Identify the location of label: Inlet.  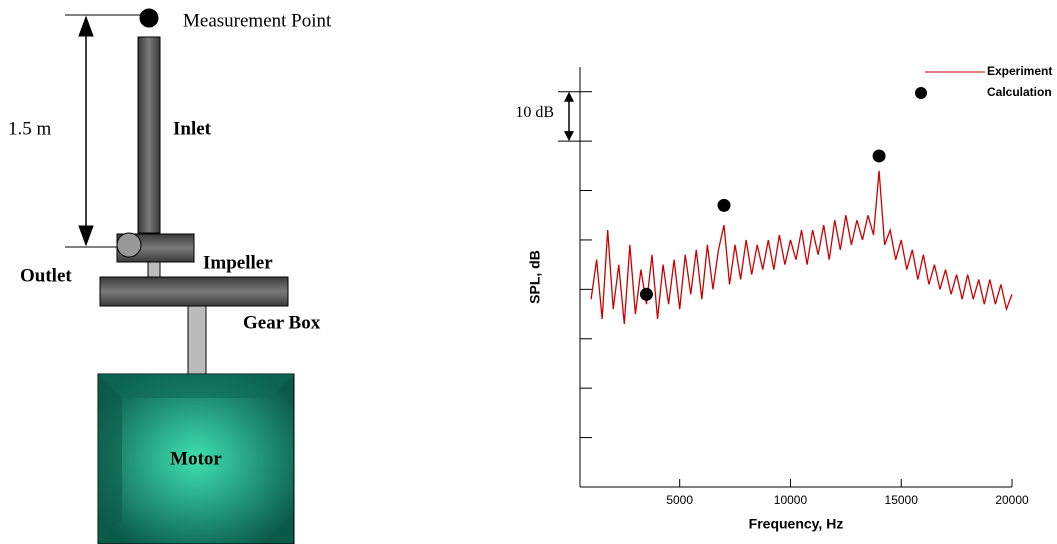
(192, 128).